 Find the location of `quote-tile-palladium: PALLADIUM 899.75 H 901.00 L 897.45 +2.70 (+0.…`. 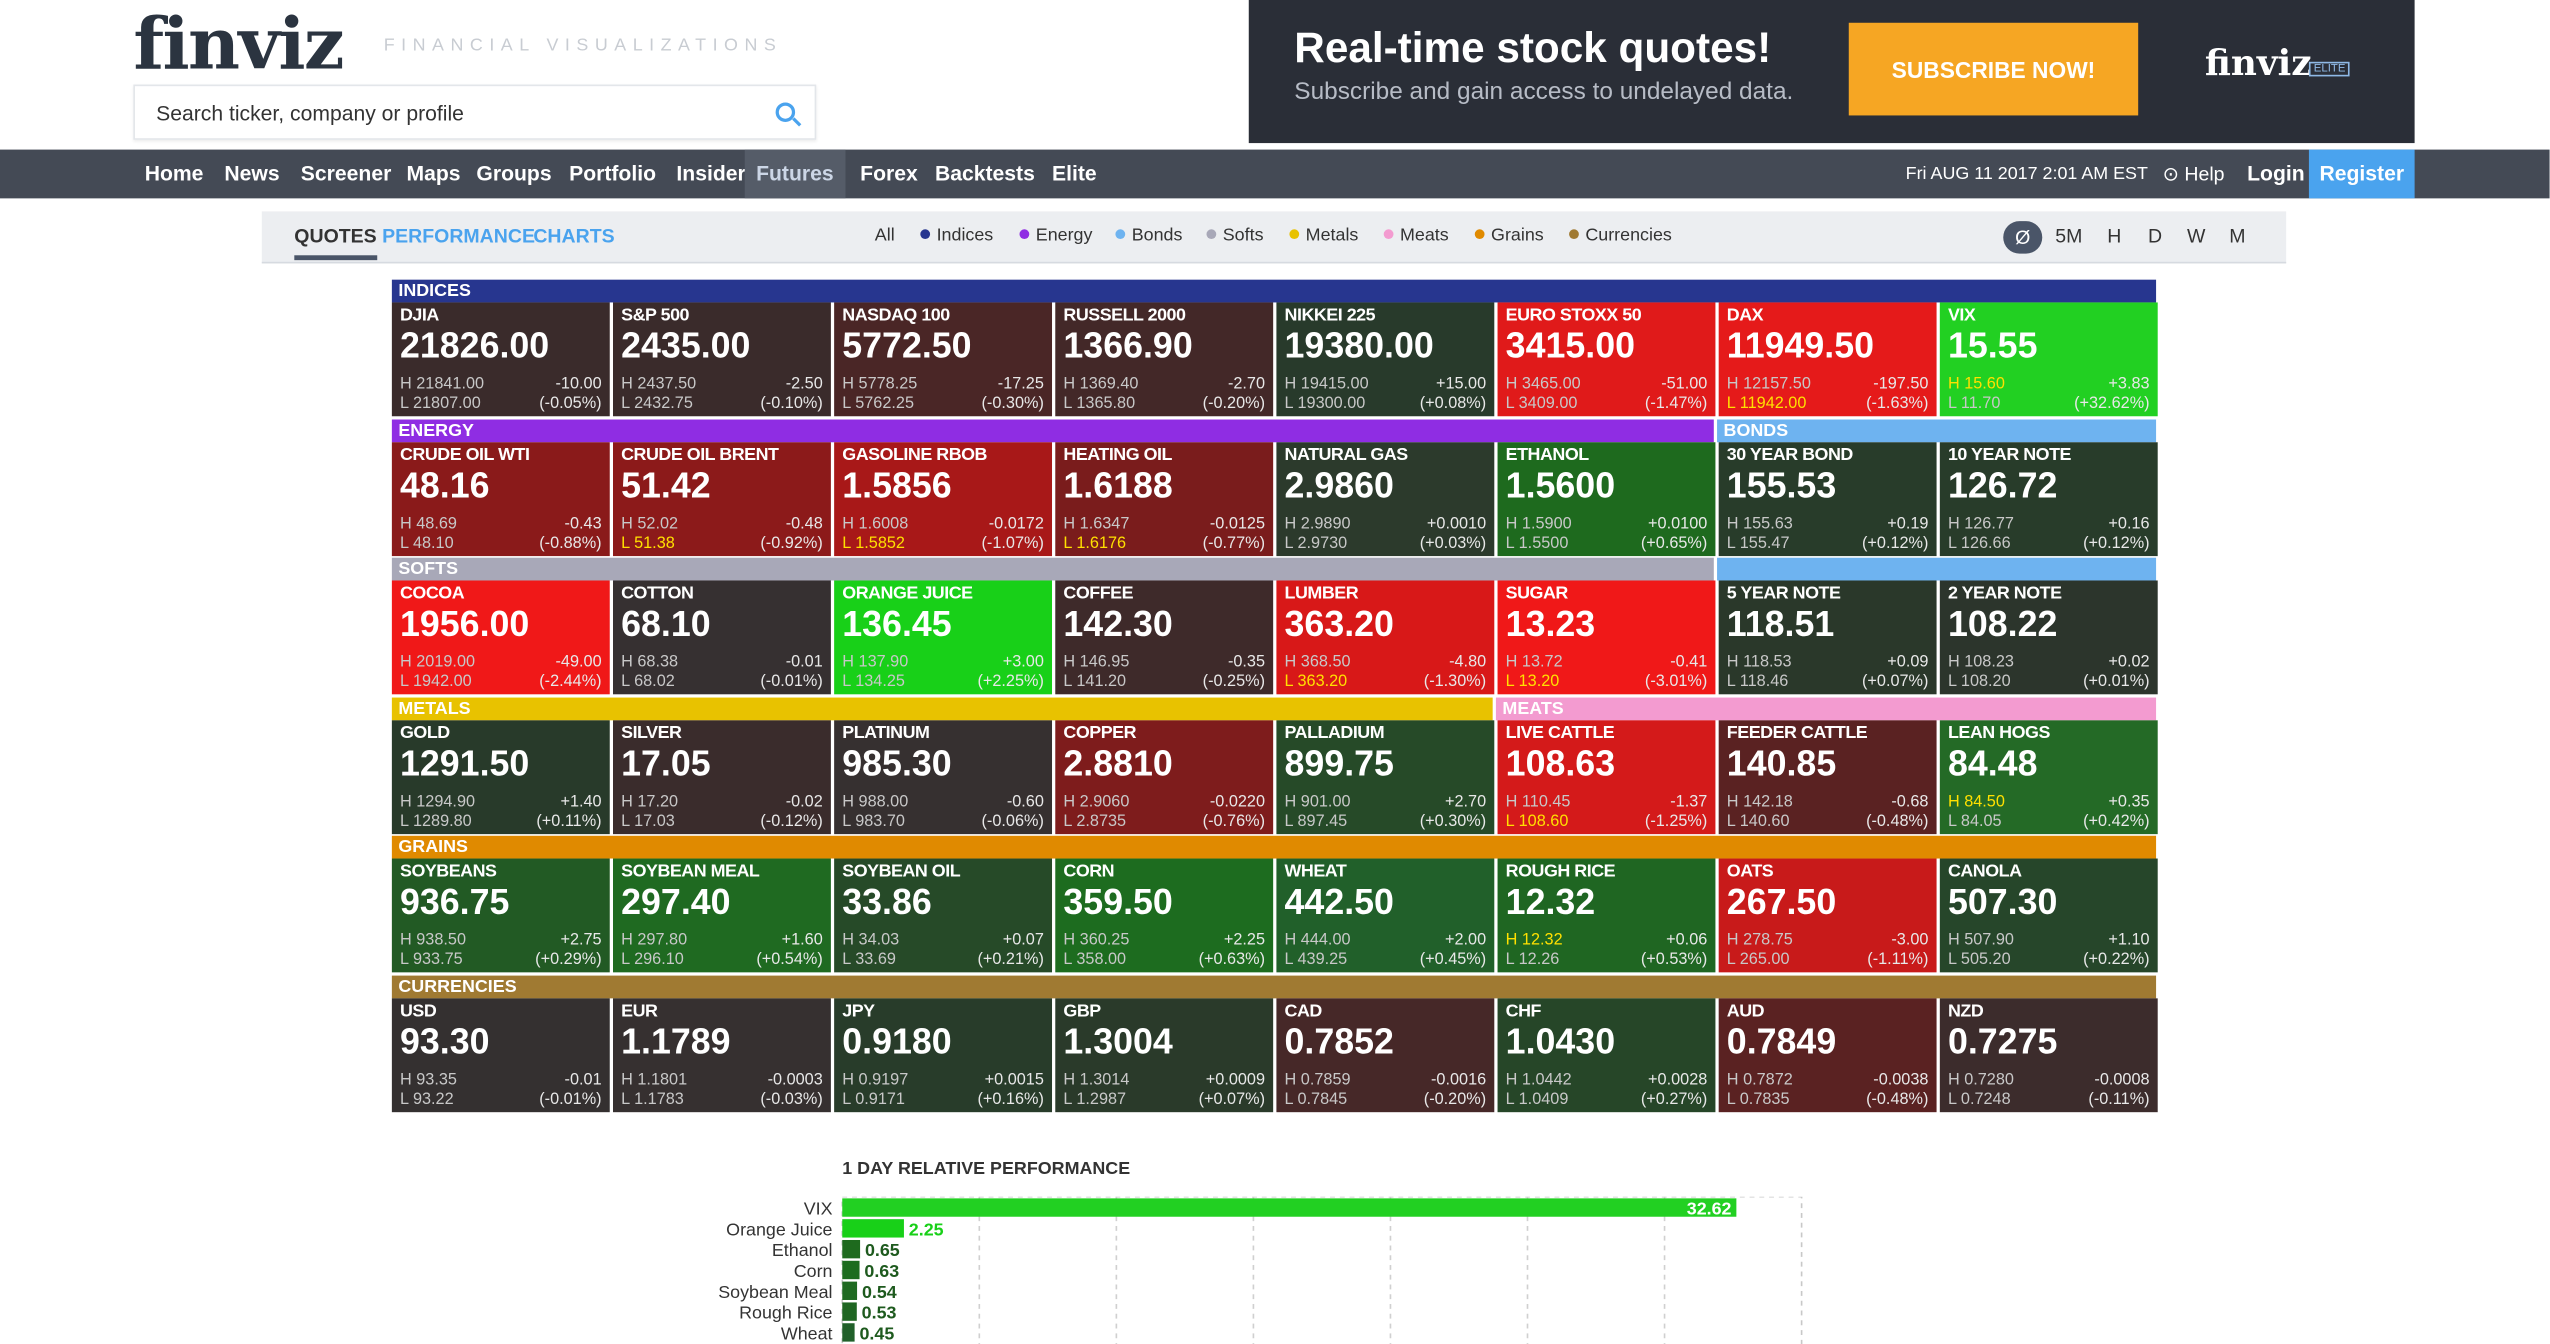

quote-tile-palladium: PALLADIUM 899.75 H 901.00 L 897.45 +2.70 (+0.… is located at coordinates (1385, 777).